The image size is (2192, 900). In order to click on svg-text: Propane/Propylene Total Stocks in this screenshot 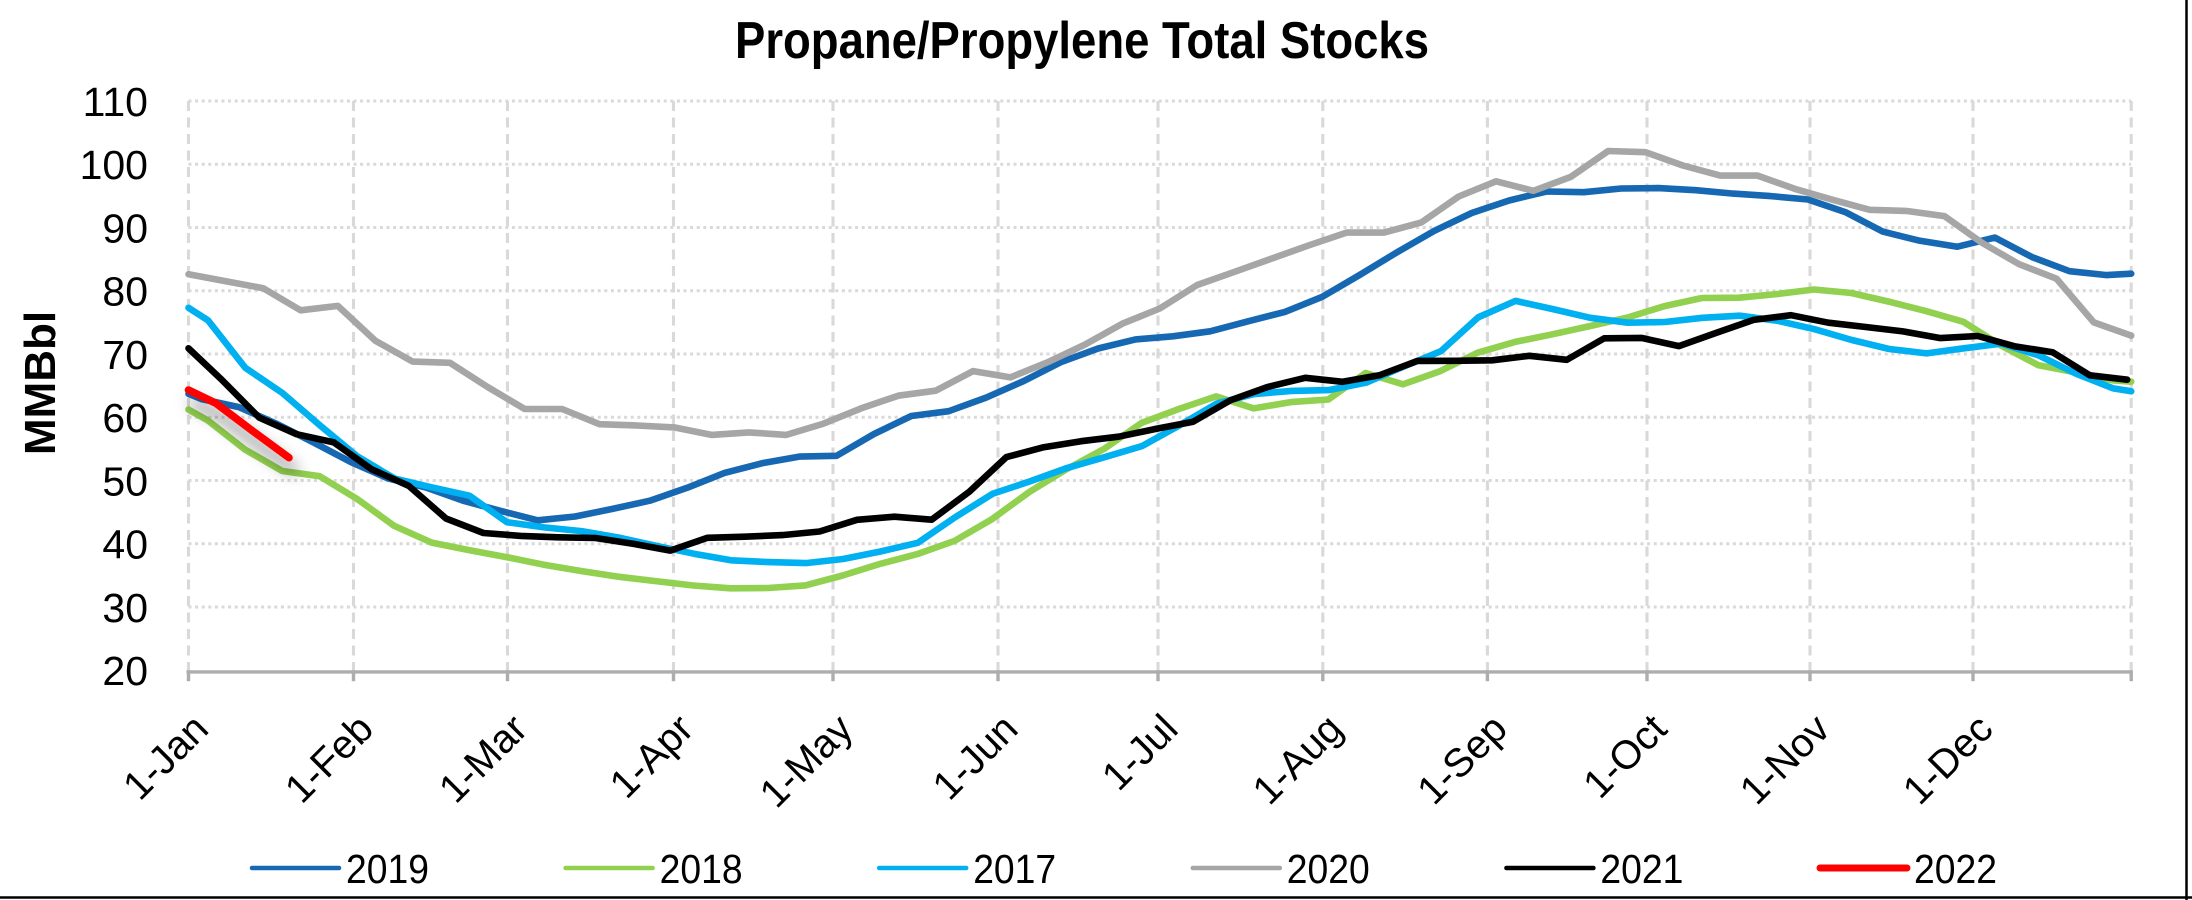, I will do `click(1082, 41)`.